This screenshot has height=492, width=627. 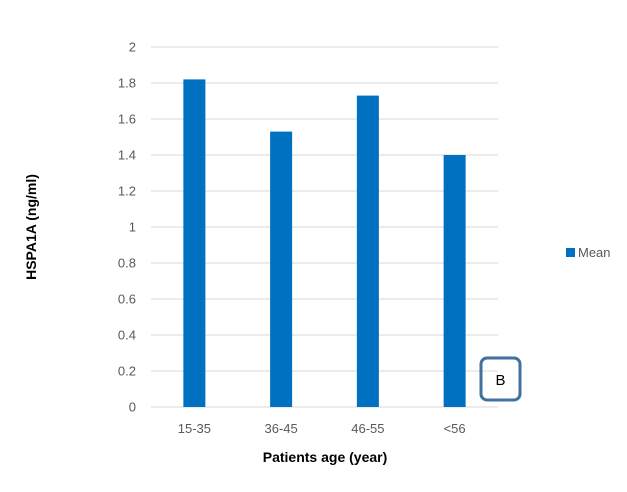 What do you see at coordinates (367, 428) in the screenshot?
I see `x-tick-label: 46-55` at bounding box center [367, 428].